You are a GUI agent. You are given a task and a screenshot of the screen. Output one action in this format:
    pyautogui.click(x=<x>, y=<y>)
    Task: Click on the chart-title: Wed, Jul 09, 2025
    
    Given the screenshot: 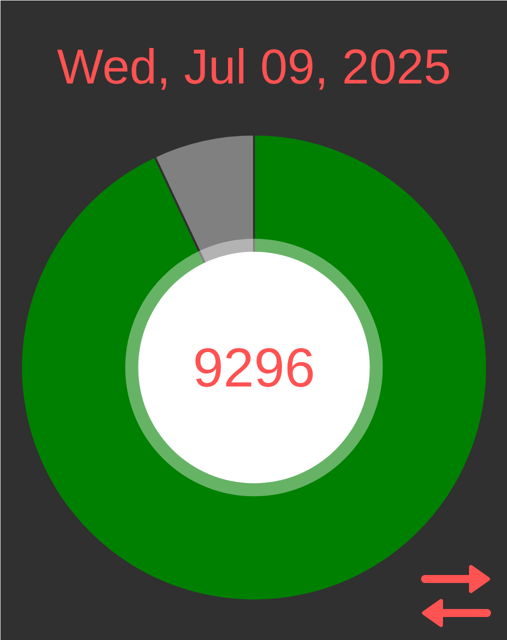 What is the action you would take?
    pyautogui.click(x=254, y=67)
    